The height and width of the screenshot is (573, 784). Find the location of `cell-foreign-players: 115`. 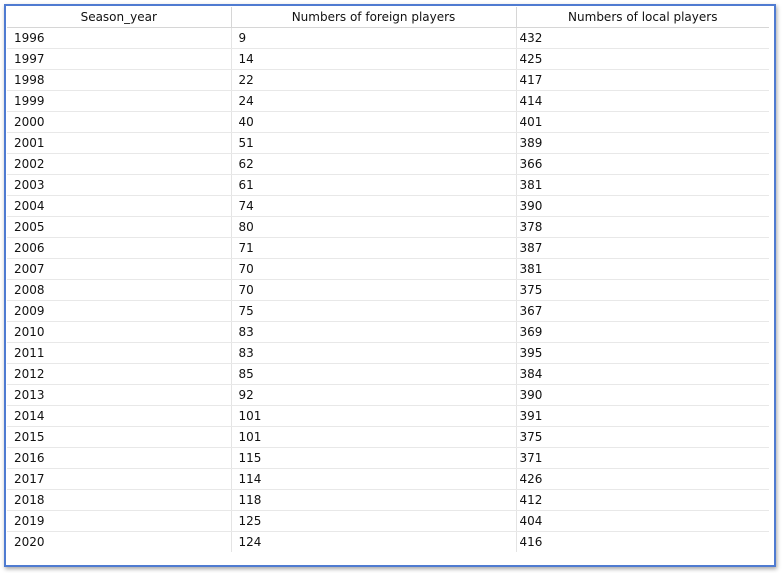

cell-foreign-players: 115 is located at coordinates (374, 458).